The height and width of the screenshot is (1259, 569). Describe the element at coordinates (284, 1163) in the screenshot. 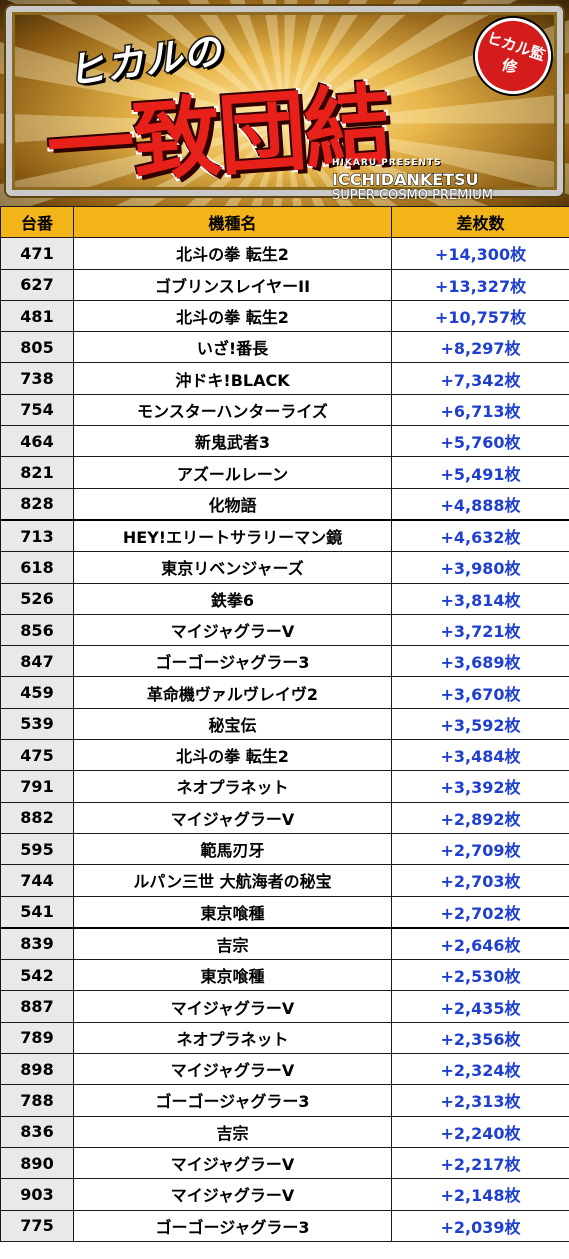

I see `table-row: 890 マイジャグラーV +2,217枚` at that location.